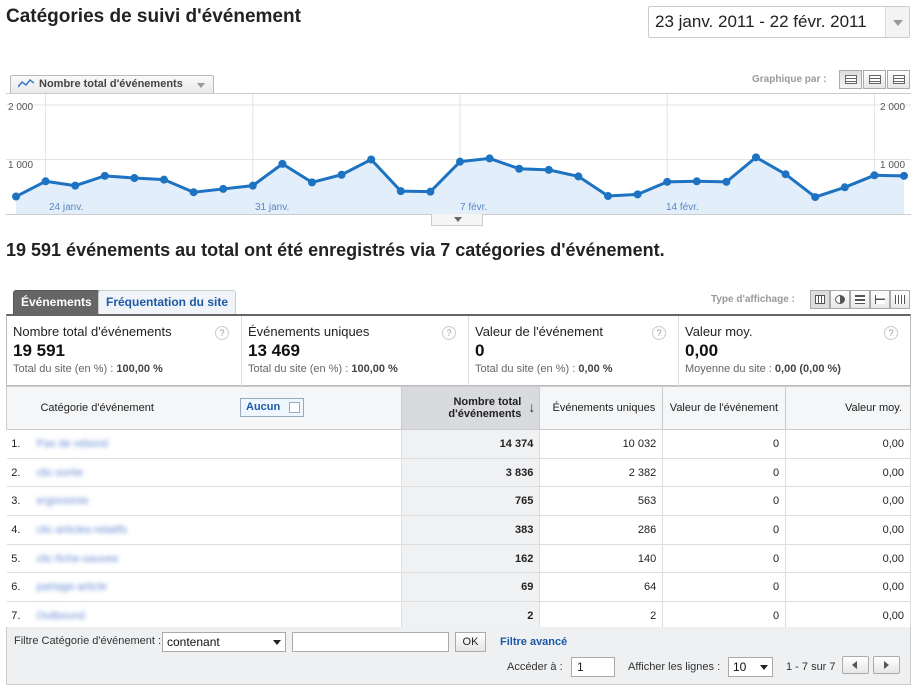 The image size is (919, 686). Describe the element at coordinates (215, 587) in the screenshot. I see `category-link: partage-article` at that location.